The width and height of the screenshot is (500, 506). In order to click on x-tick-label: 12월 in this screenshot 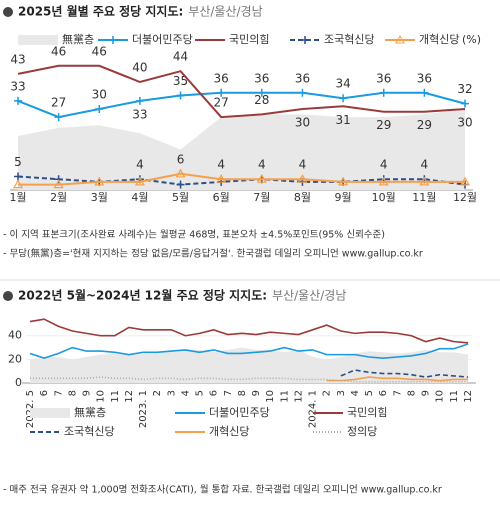, I will do `click(465, 197)`.